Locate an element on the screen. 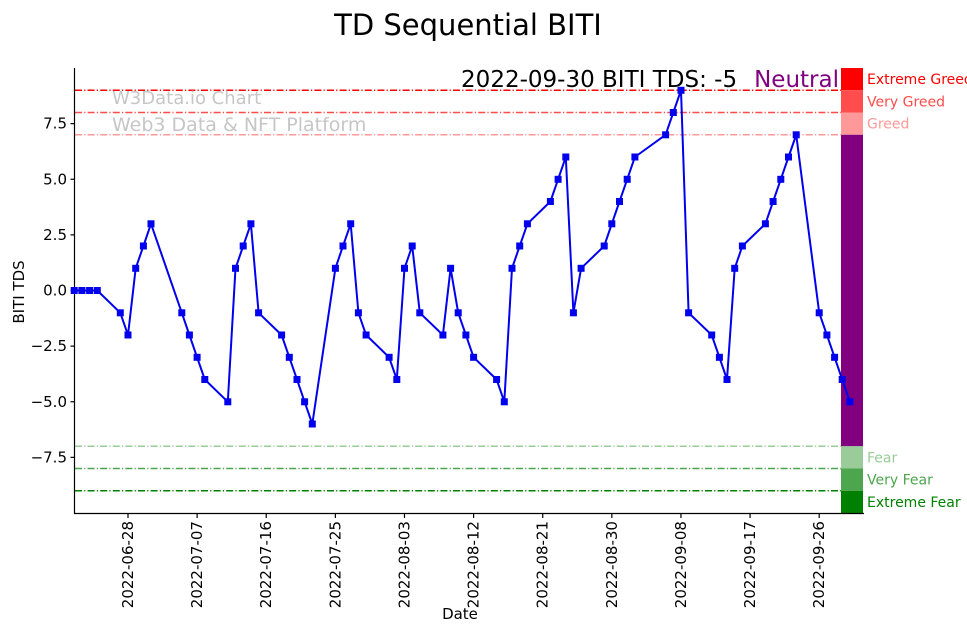 This screenshot has height=633, width=967. colorbar-band-neutral is located at coordinates (852, 290).